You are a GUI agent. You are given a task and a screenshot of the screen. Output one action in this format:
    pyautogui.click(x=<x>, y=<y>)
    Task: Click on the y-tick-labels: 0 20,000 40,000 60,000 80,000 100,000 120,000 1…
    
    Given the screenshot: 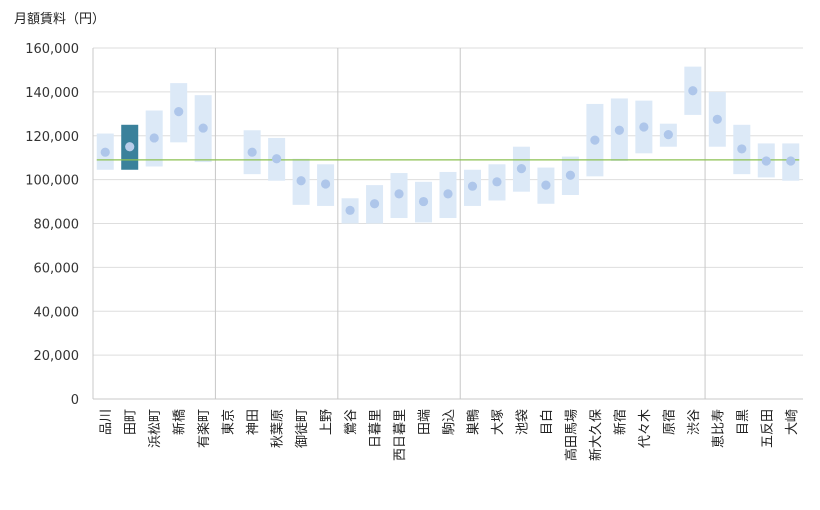 What is the action you would take?
    pyautogui.click(x=52, y=225)
    